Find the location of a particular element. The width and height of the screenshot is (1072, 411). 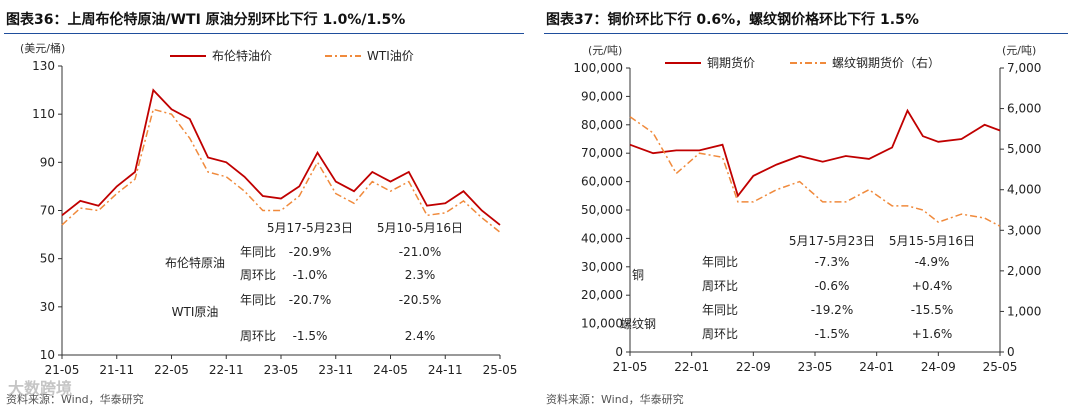

table-value: -7.3% is located at coordinates (832, 262).